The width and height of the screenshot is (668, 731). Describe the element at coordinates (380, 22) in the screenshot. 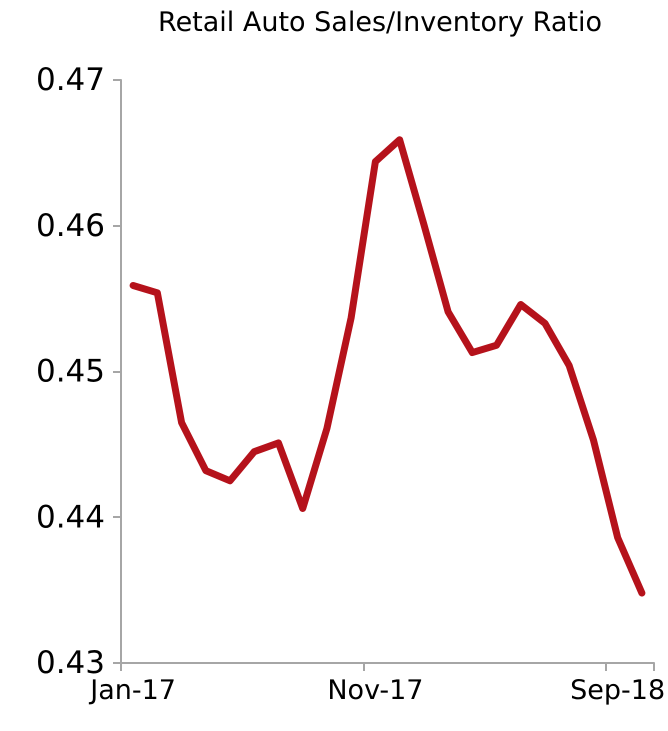

I see `chart-title: Retail Auto Sales/Inventory Ratio` at that location.